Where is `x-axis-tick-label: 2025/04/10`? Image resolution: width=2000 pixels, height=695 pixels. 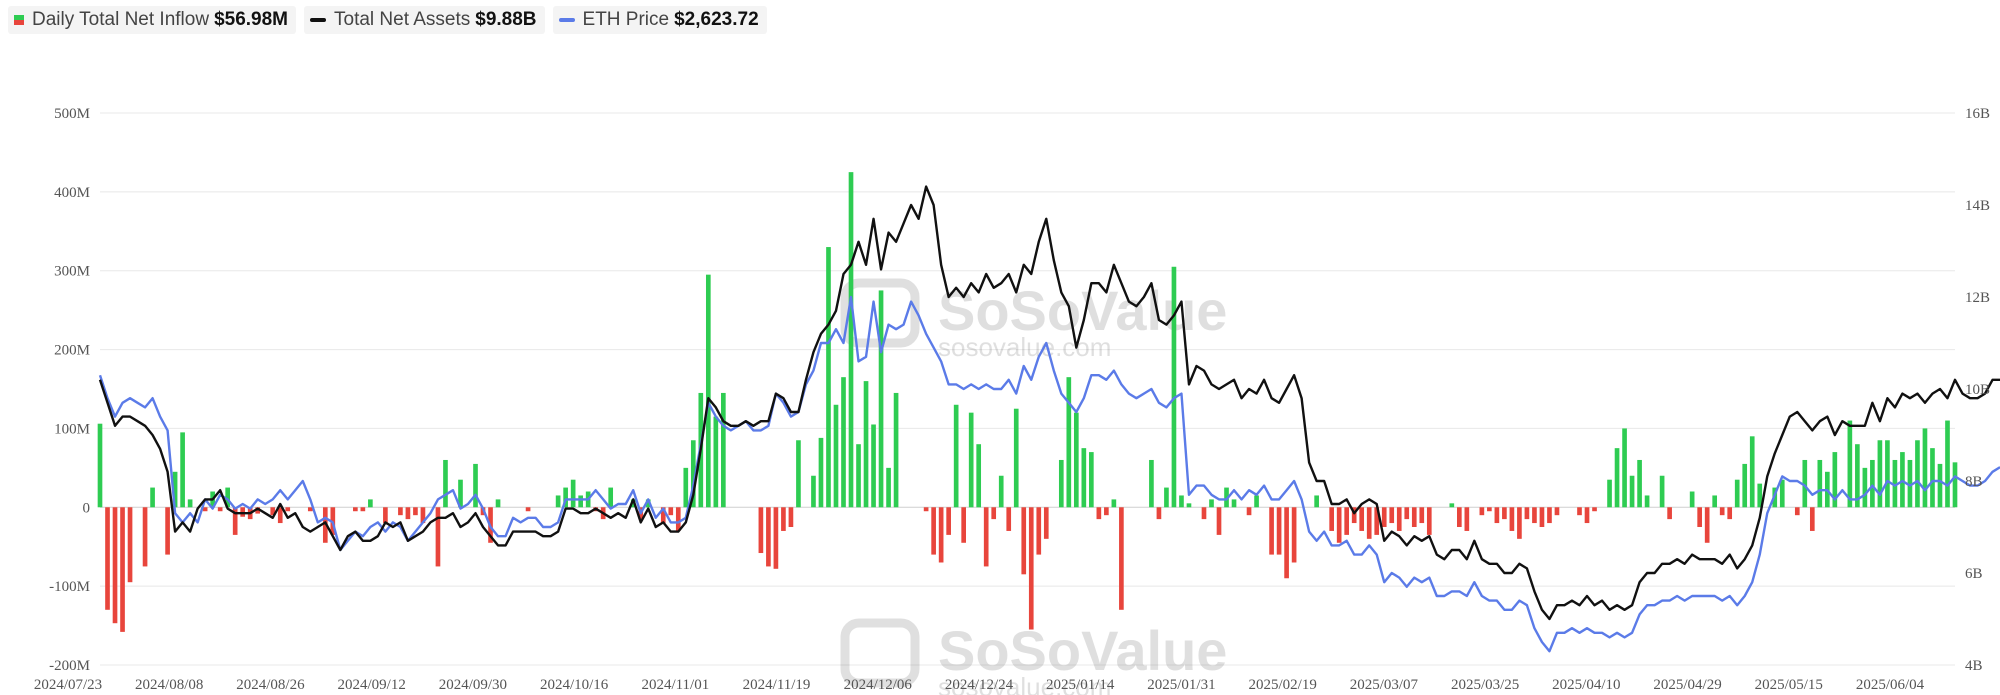
x-axis-tick-label: 2025/04/10 is located at coordinates (1586, 685).